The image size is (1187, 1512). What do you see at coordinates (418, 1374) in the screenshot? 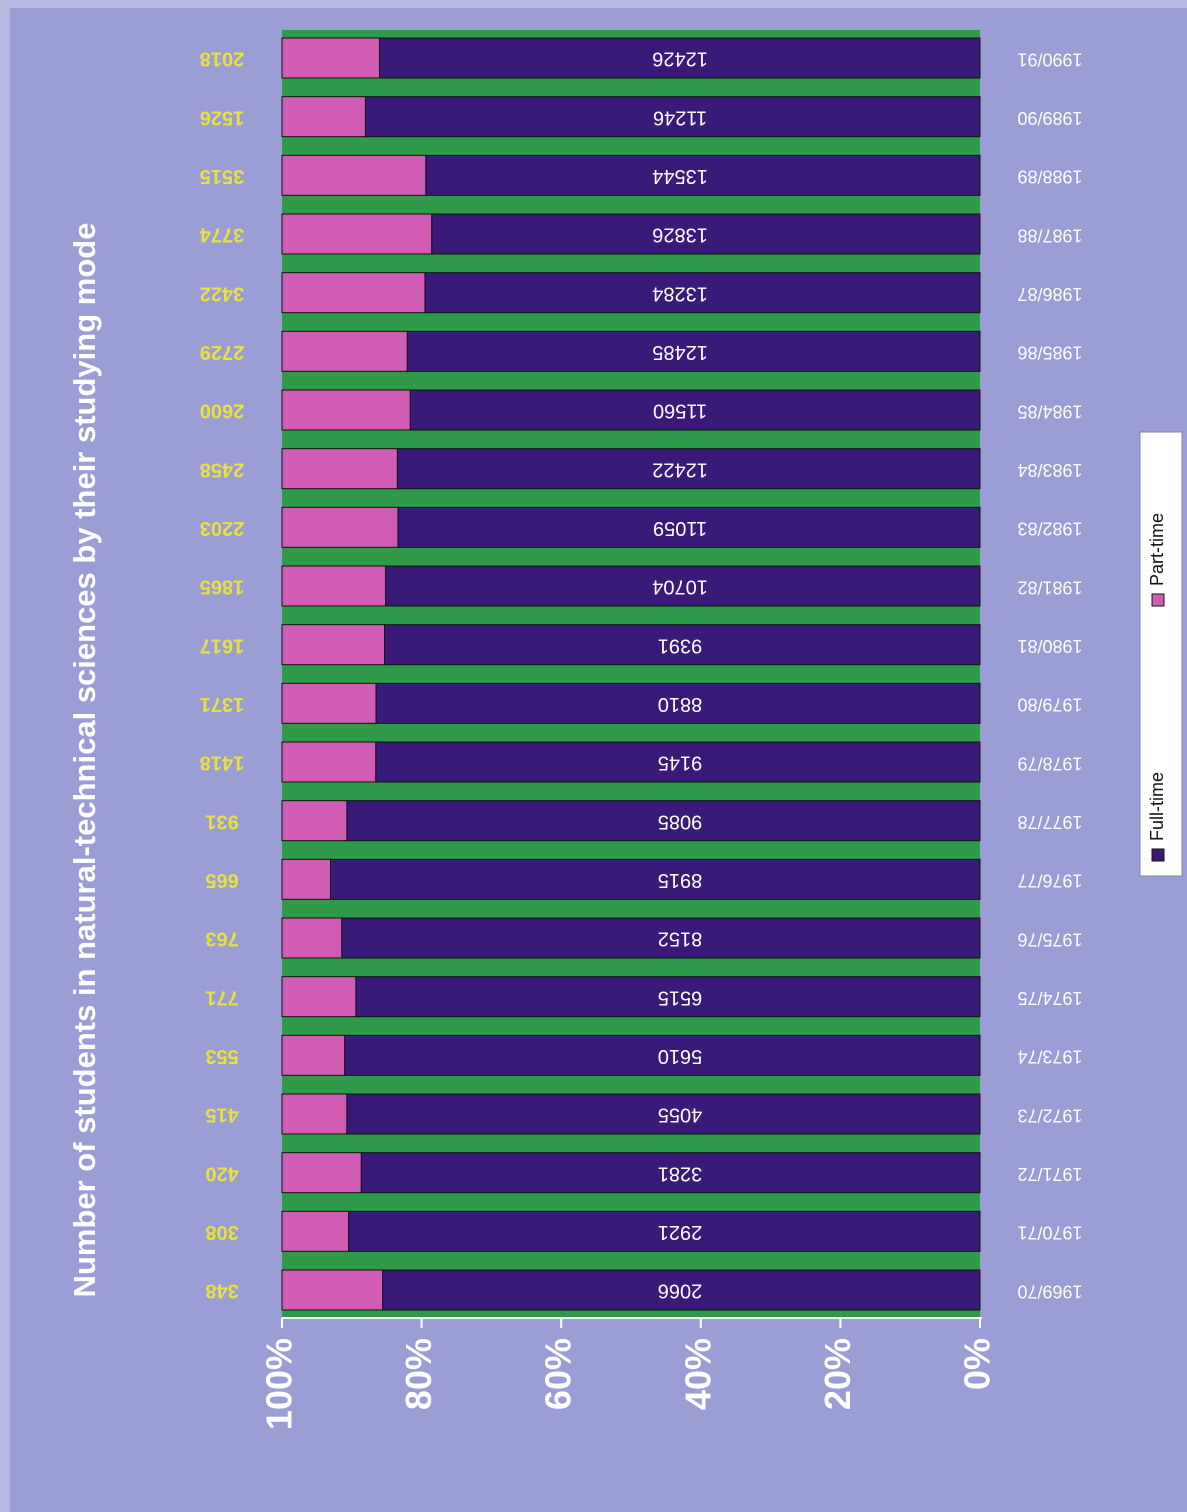
I see `value-tick-label: 80%` at bounding box center [418, 1374].